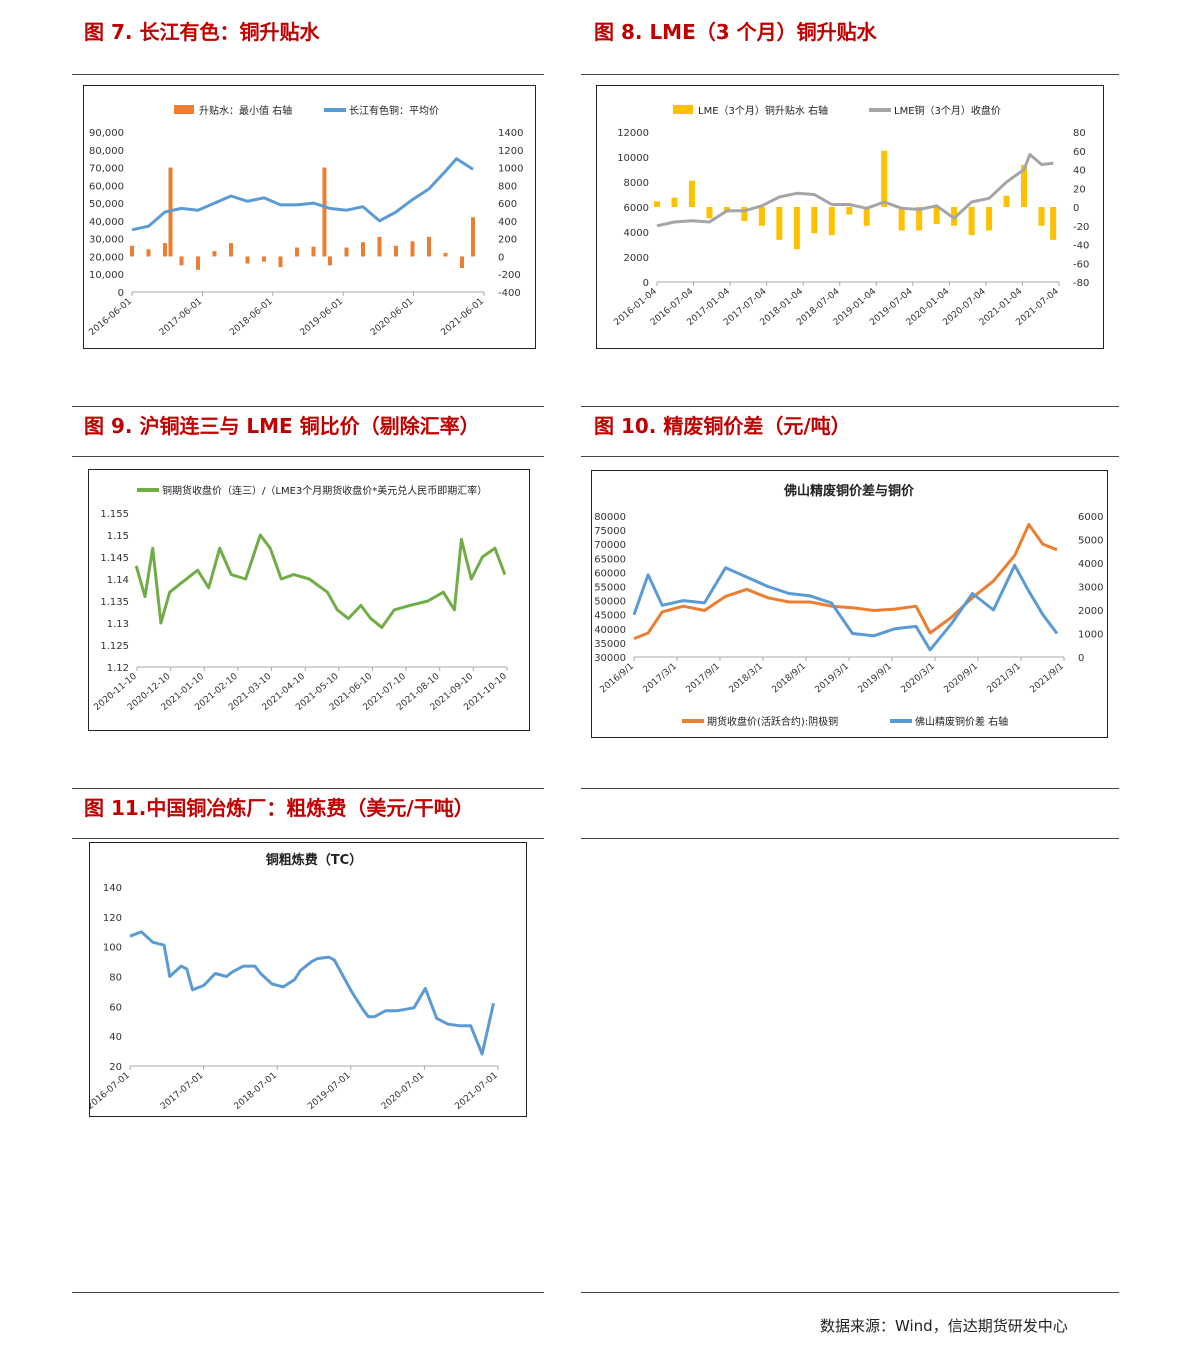 Image resolution: width=1191 pixels, height=1354 pixels. What do you see at coordinates (329, 1091) in the screenshot?
I see `x-tick-label: 2019-07-01` at bounding box center [329, 1091].